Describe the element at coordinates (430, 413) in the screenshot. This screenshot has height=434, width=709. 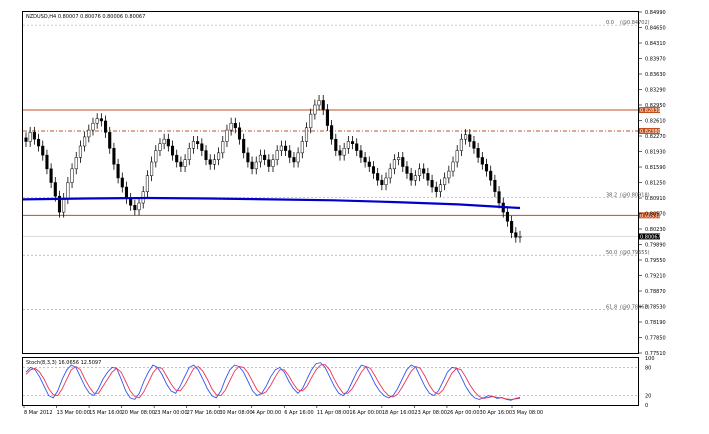
I see `time-tick-label: 23 Apr 08:00` at that location.